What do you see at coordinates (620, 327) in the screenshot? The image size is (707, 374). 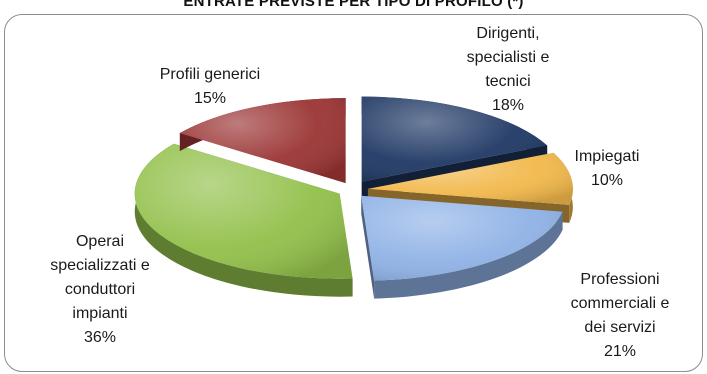 I see `slice-label-line: dei servizi` at bounding box center [620, 327].